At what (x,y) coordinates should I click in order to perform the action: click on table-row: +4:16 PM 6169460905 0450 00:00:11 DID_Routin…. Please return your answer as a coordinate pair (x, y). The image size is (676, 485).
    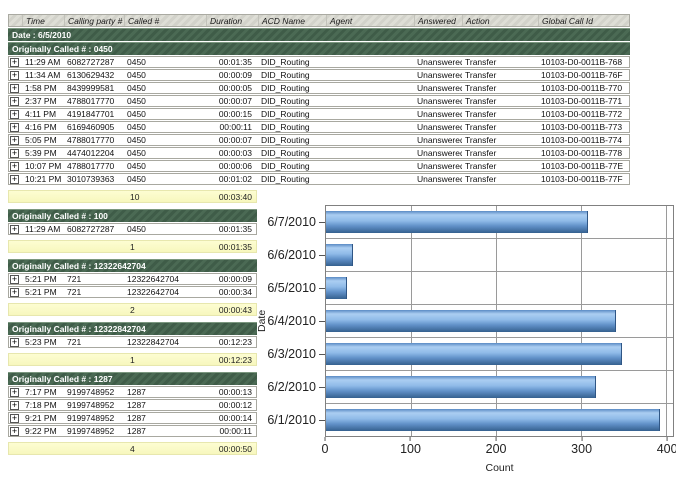
    Looking at the image, I should click on (319, 127).